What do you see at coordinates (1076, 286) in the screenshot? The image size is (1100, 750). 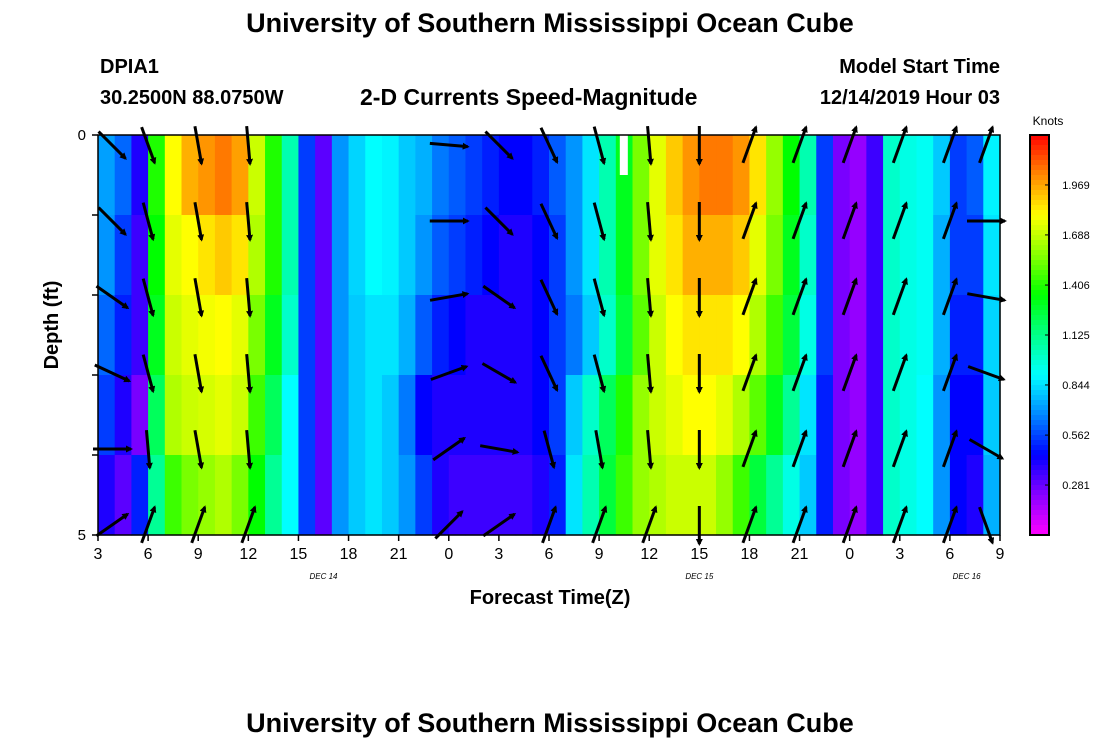 I see `colorbar-tick-label: 1.406` at bounding box center [1076, 286].